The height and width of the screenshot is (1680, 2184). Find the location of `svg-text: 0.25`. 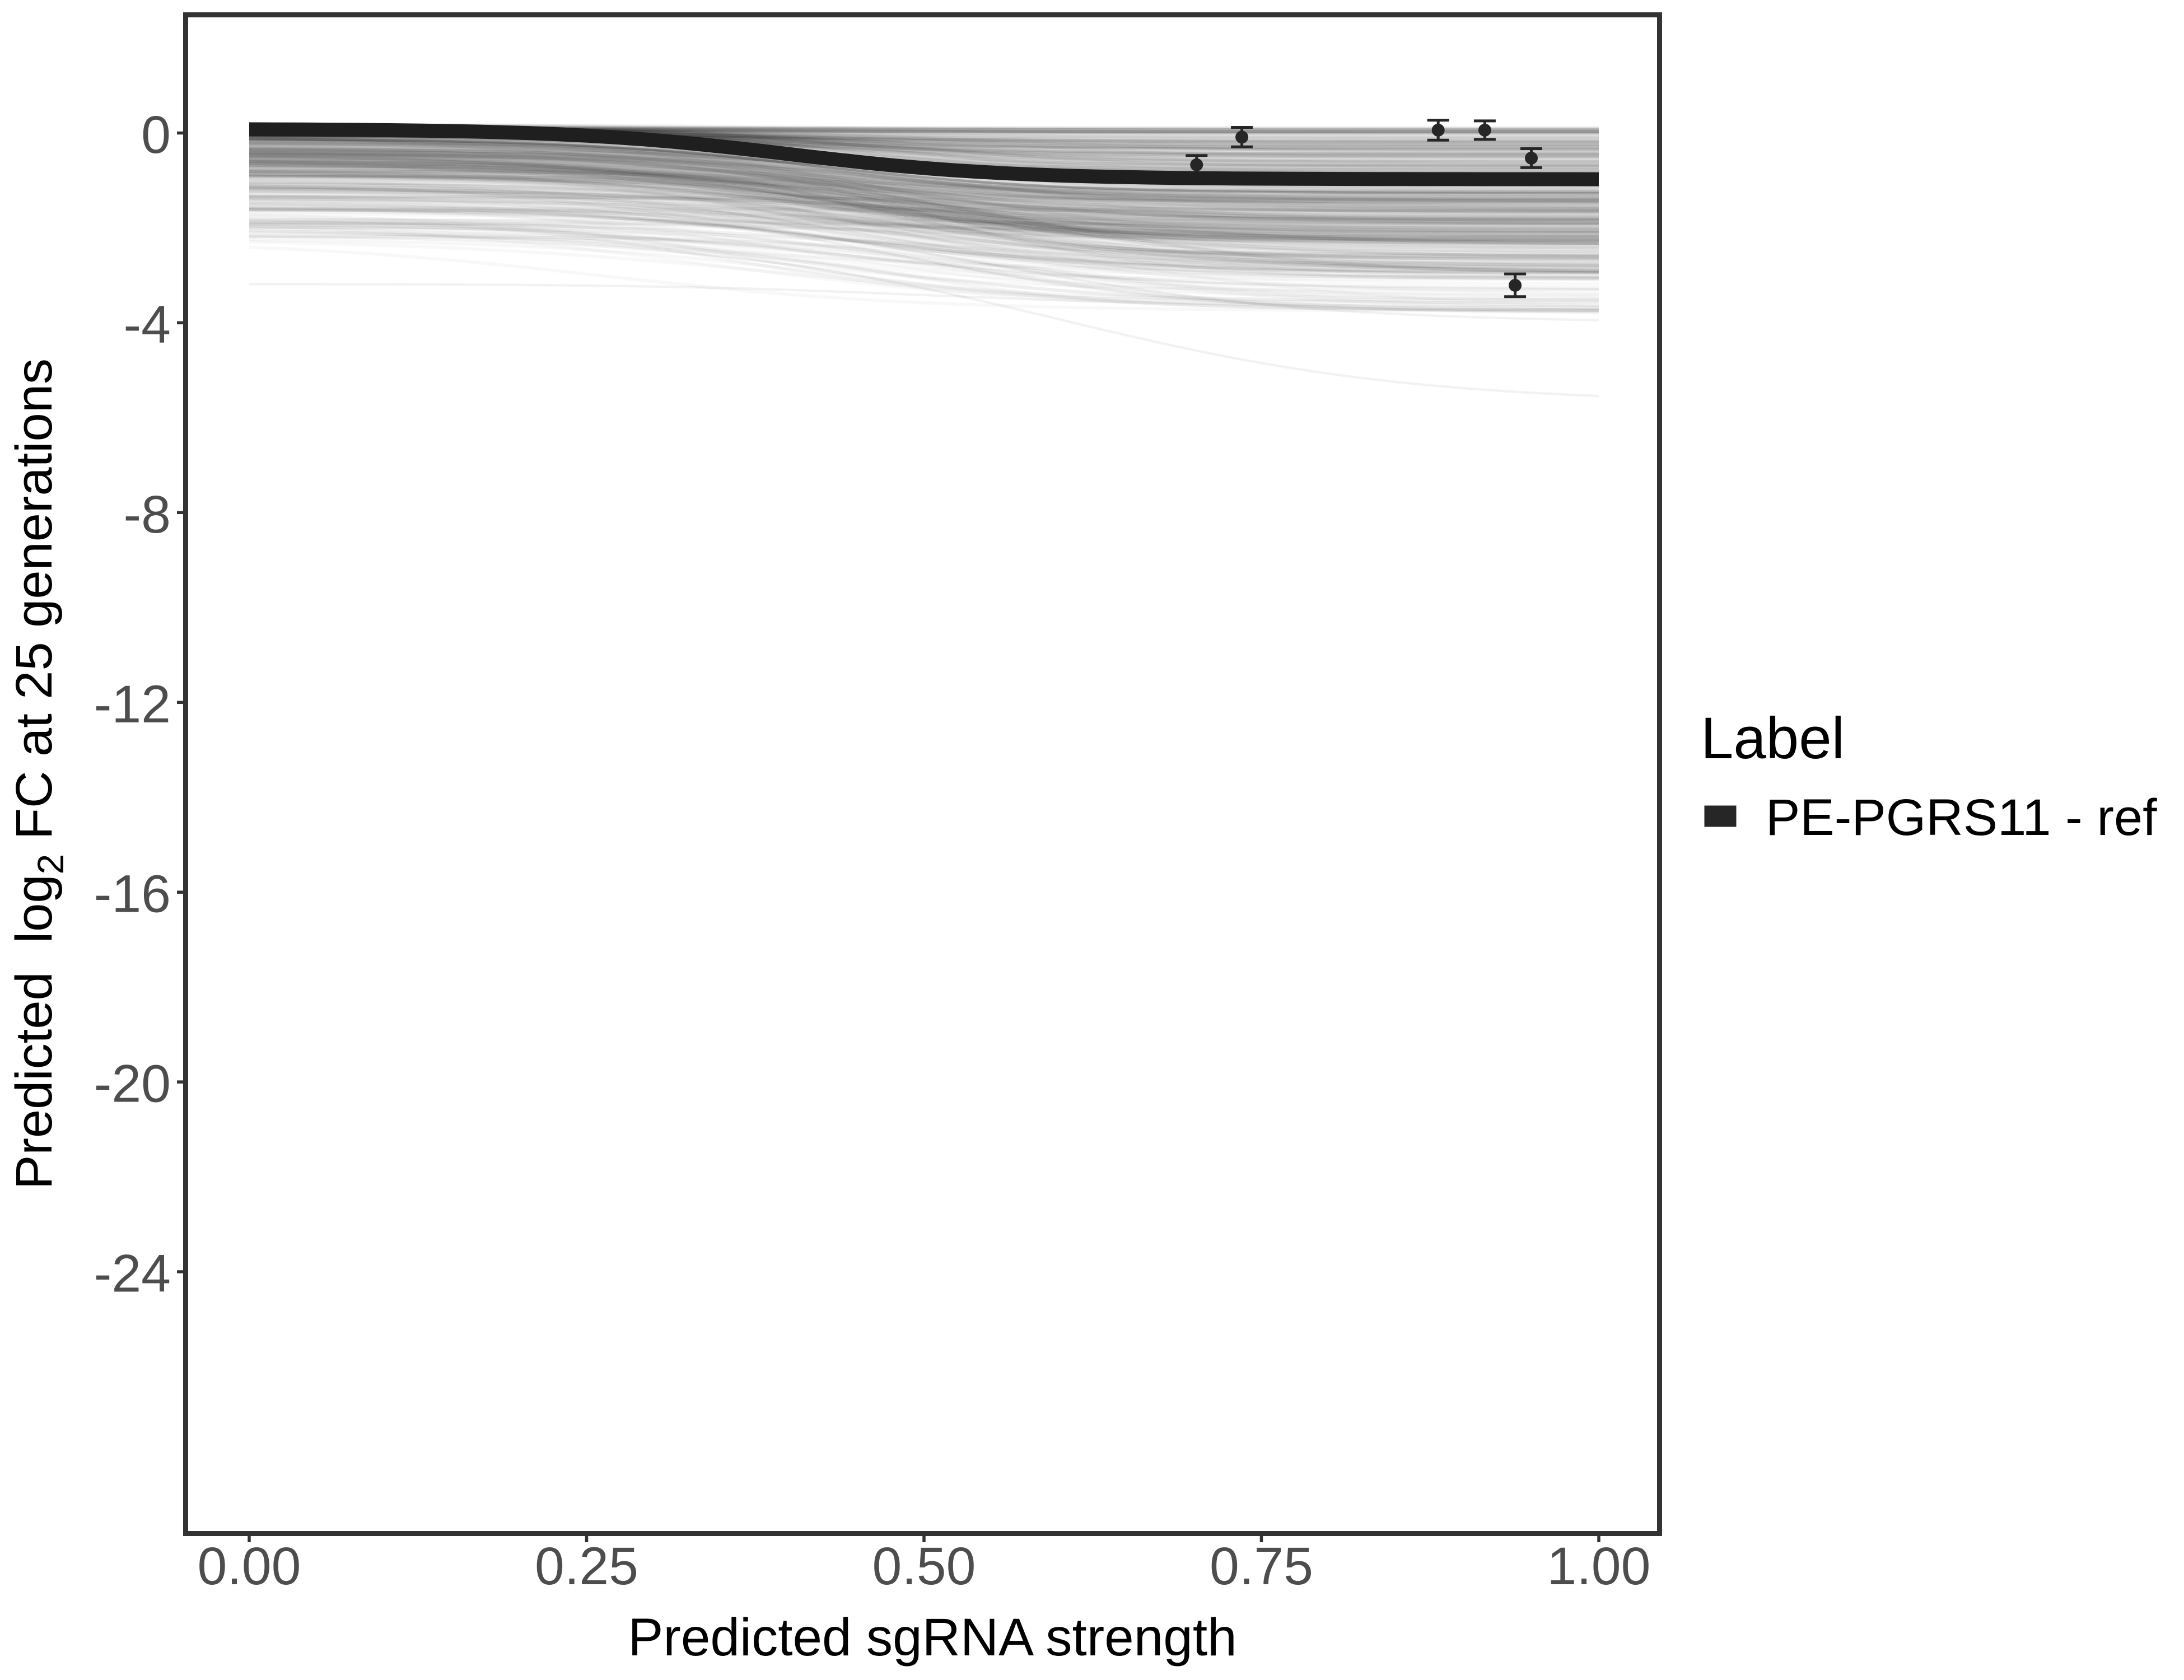

svg-text: 0.25 is located at coordinates (587, 1567).